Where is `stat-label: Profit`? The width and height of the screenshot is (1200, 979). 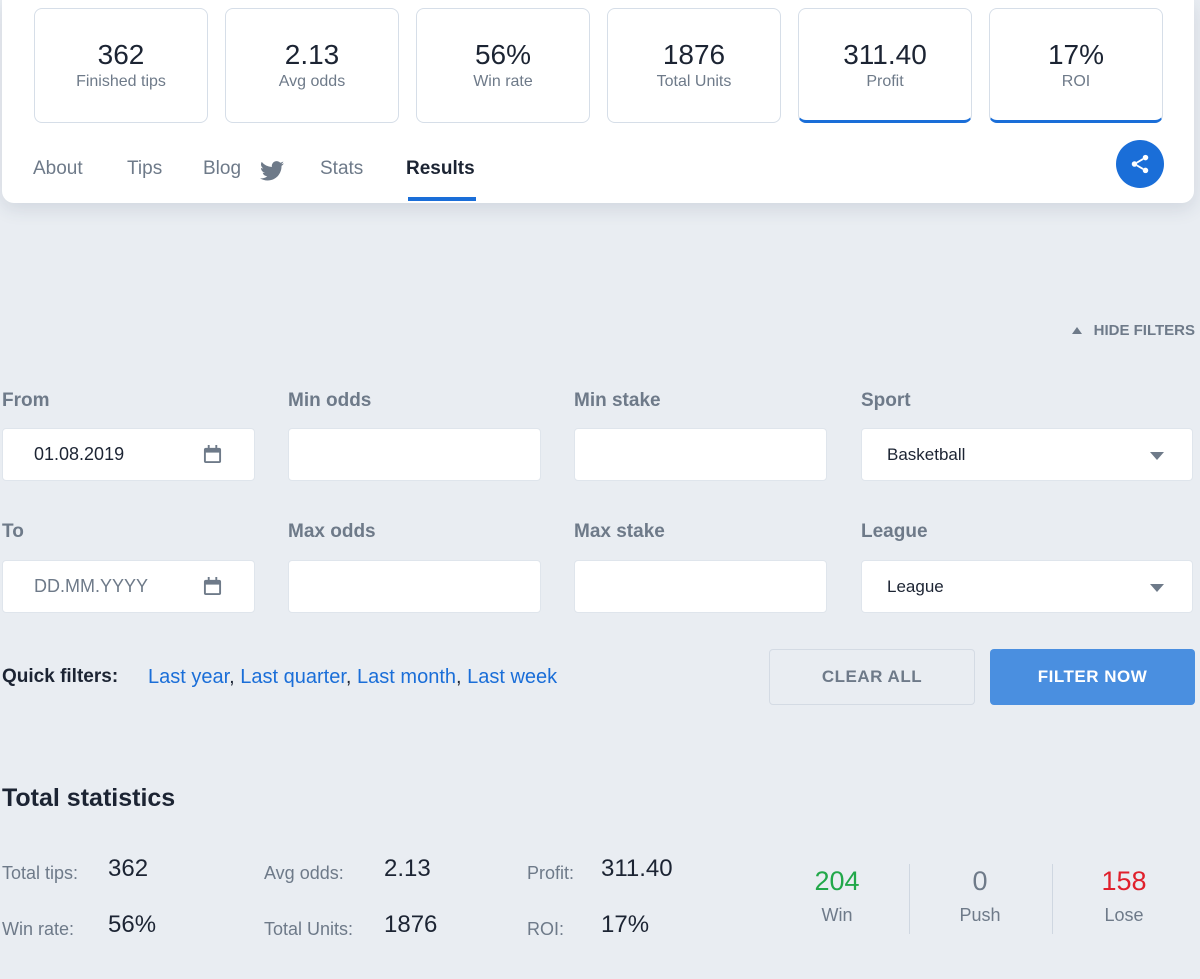 stat-label: Profit is located at coordinates (885, 81).